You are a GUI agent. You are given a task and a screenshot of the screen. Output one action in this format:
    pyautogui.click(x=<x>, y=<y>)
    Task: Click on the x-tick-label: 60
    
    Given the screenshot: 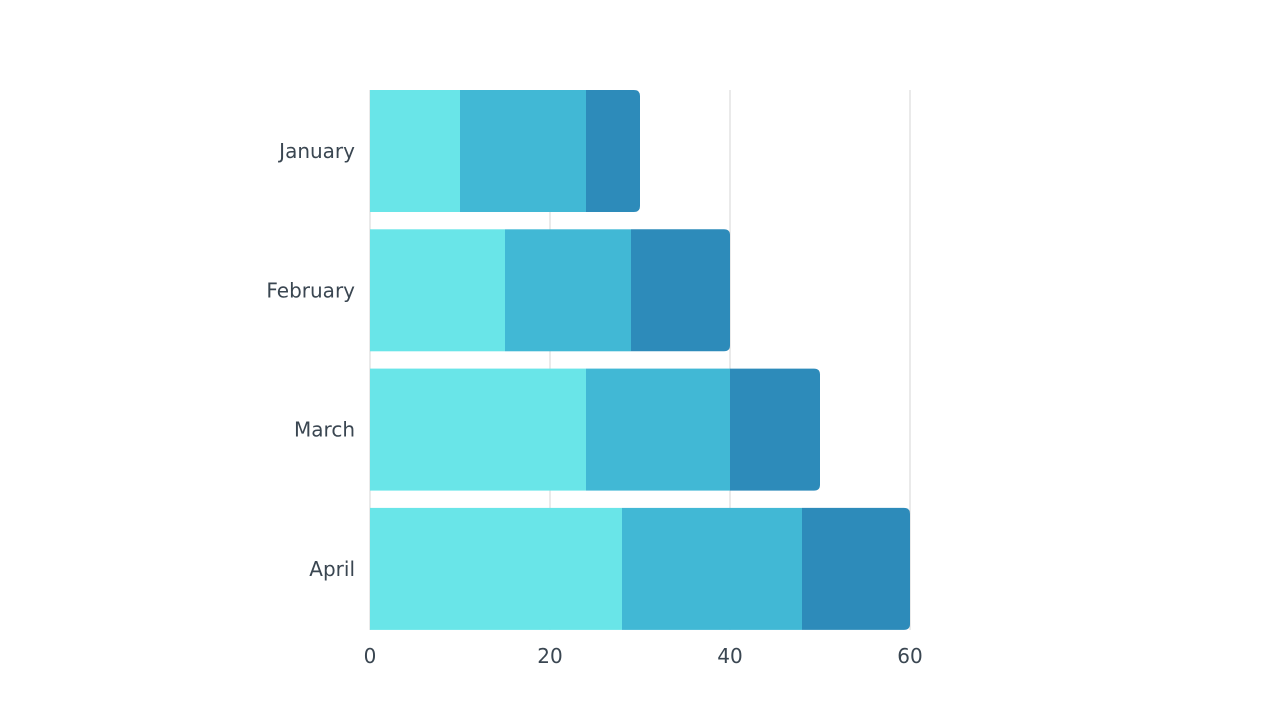 What is the action you would take?
    pyautogui.click(x=909, y=656)
    